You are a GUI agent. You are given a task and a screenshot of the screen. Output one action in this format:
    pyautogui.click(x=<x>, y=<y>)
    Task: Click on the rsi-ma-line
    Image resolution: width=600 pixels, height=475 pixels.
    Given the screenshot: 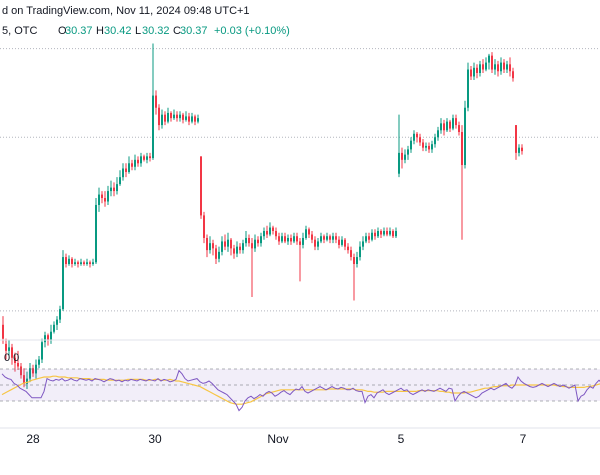 What is the action you would take?
    pyautogui.click(x=300, y=390)
    